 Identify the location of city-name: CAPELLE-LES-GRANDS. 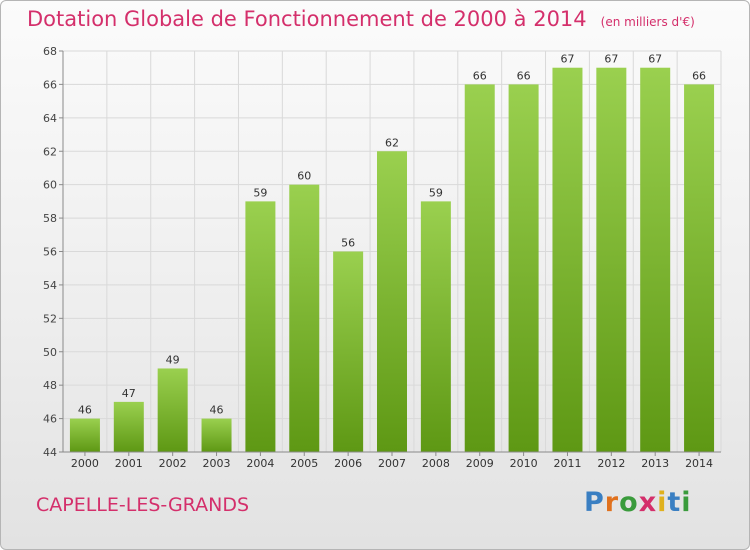
(143, 505).